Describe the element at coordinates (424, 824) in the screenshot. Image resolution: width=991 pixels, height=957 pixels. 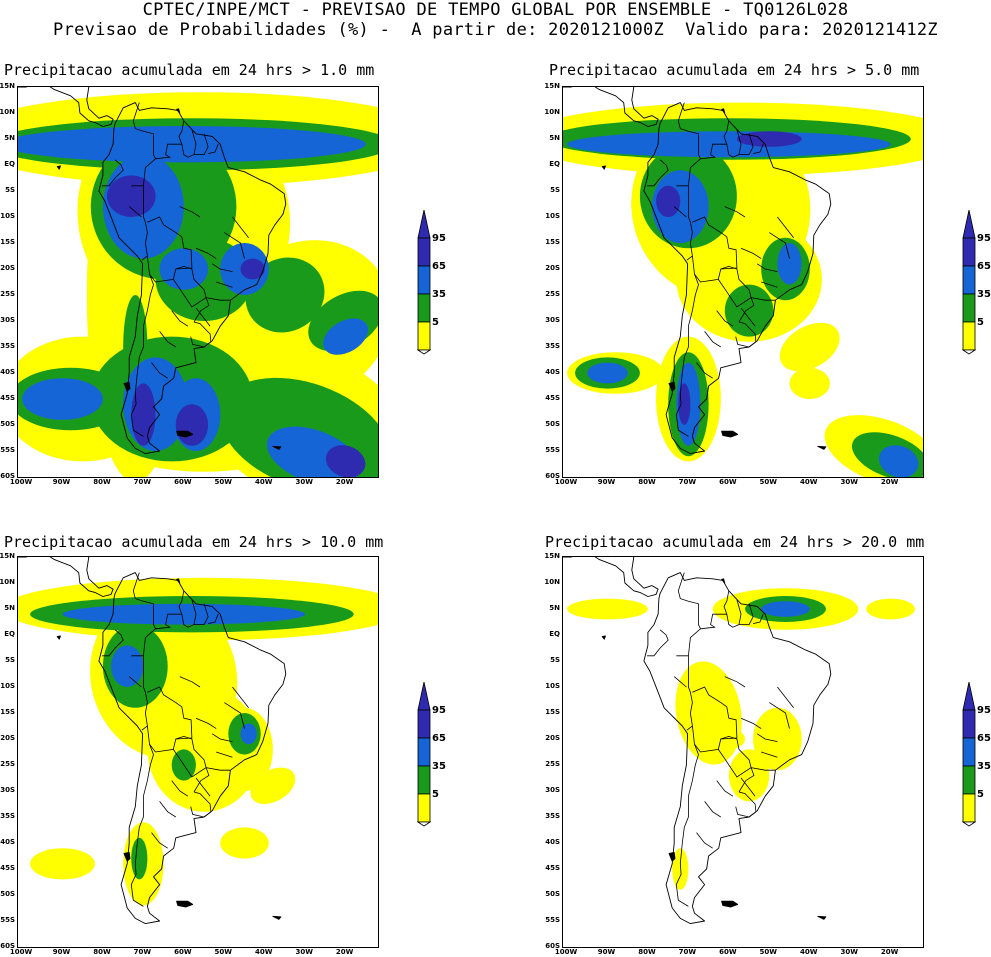
I see `colorbar-bottom-triangle` at that location.